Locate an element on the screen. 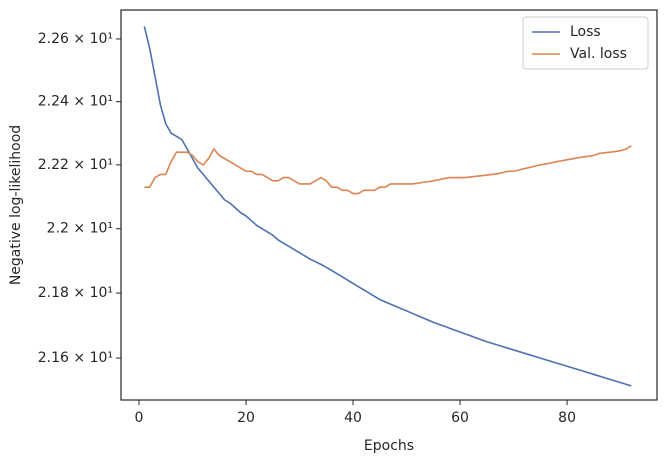 The height and width of the screenshot is (467, 667). x-tick-label: 80 is located at coordinates (567, 418).